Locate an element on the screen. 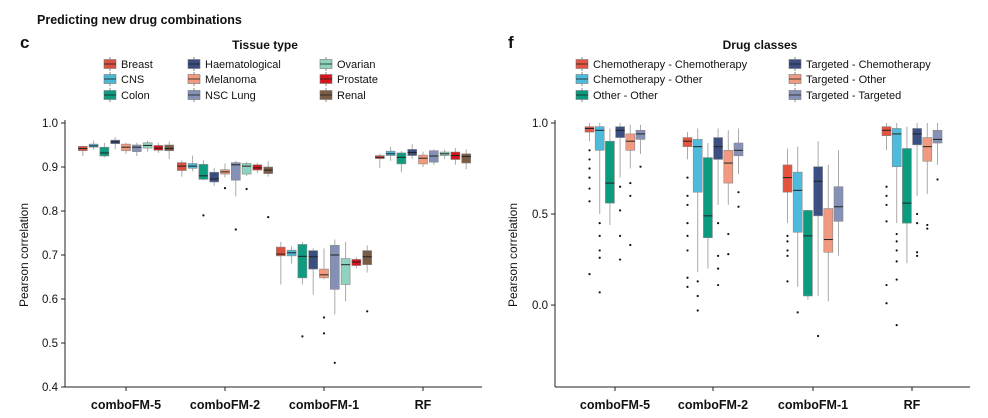  legend-label: Ovarian is located at coordinates (356, 65).